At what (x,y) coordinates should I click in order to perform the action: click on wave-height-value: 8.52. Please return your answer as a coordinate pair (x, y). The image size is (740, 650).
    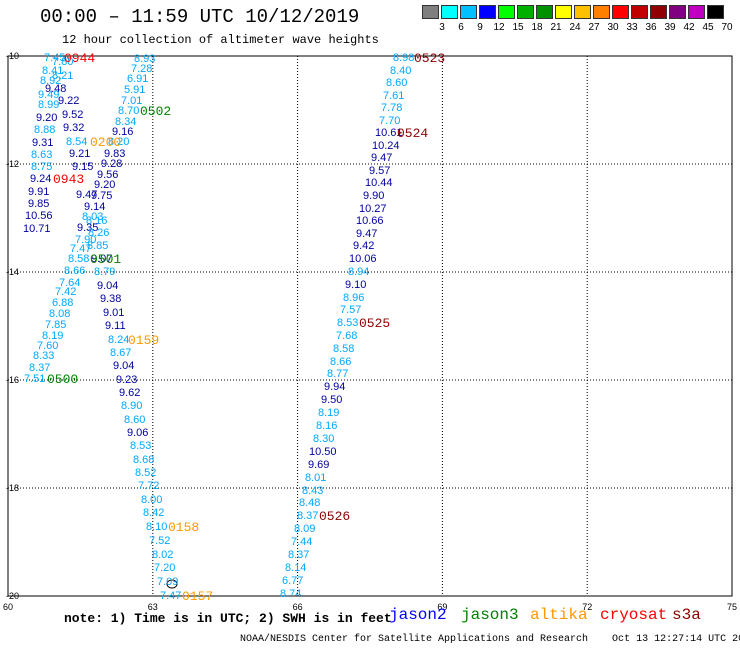
    Looking at the image, I should click on (145, 473).